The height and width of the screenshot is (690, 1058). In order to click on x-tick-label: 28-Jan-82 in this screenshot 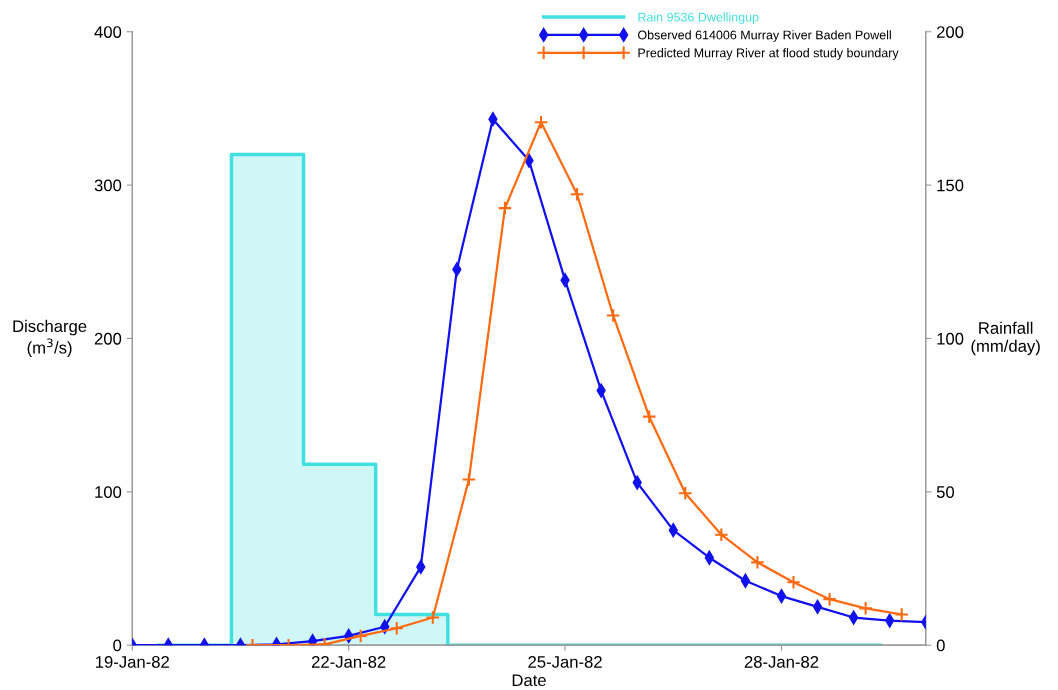, I will do `click(781, 662)`.